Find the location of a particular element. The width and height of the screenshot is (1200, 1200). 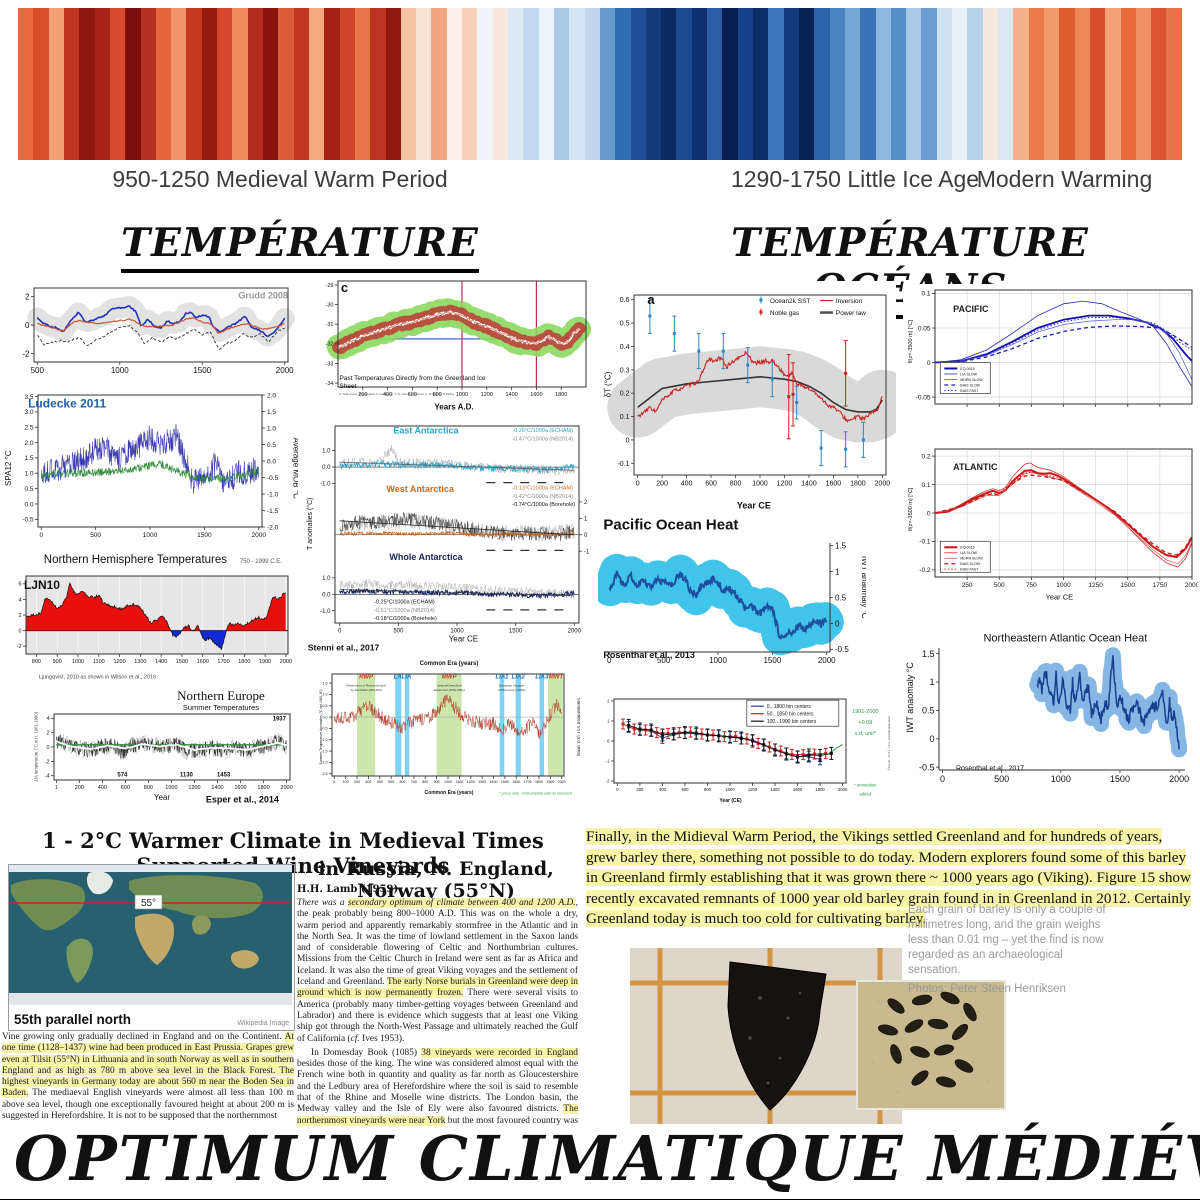

wine-author: H.H. Lamb (1959) is located at coordinates (348, 889).